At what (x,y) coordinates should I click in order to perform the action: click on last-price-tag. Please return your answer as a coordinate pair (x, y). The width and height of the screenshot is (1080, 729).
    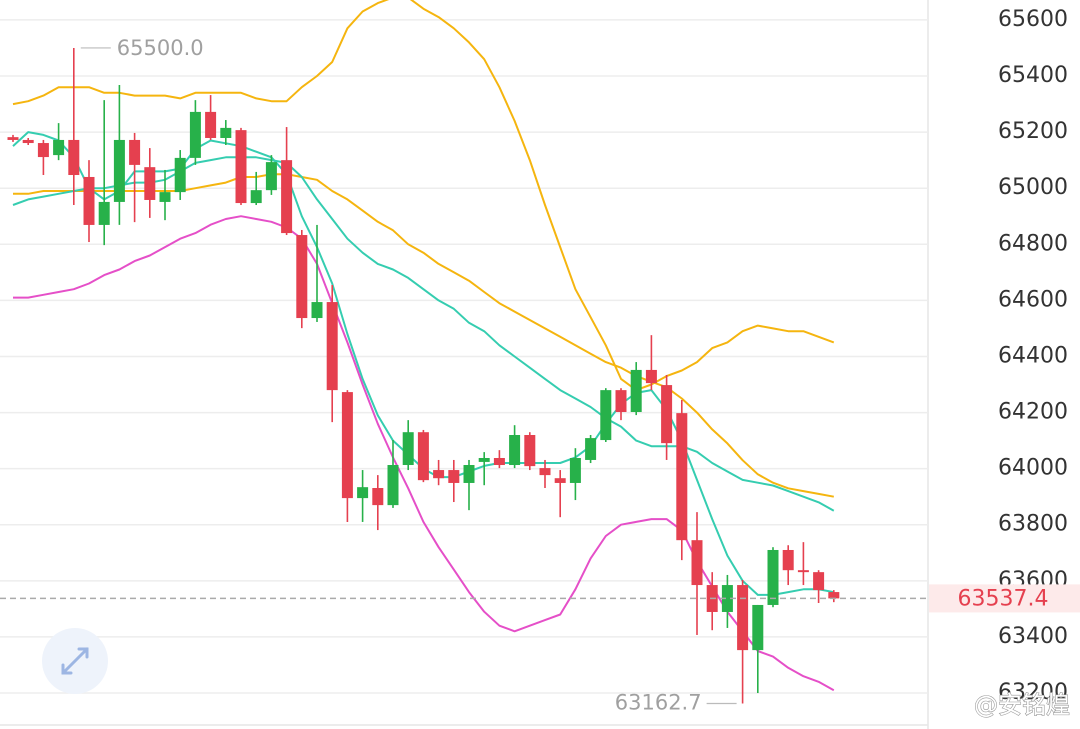
    Looking at the image, I should click on (1004, 598).